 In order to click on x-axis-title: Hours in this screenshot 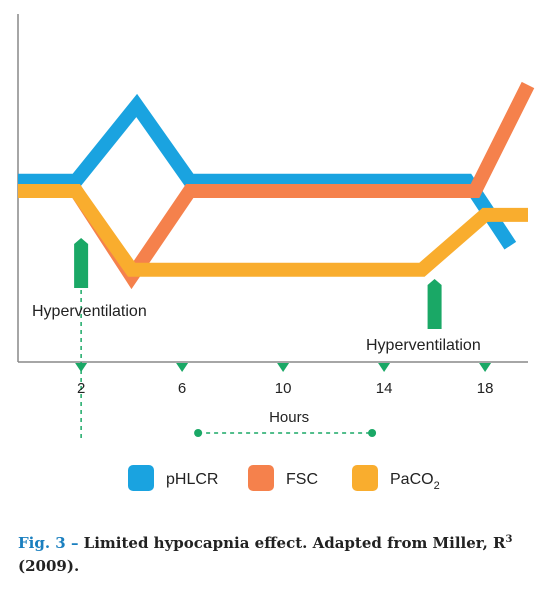, I will do `click(289, 417)`.